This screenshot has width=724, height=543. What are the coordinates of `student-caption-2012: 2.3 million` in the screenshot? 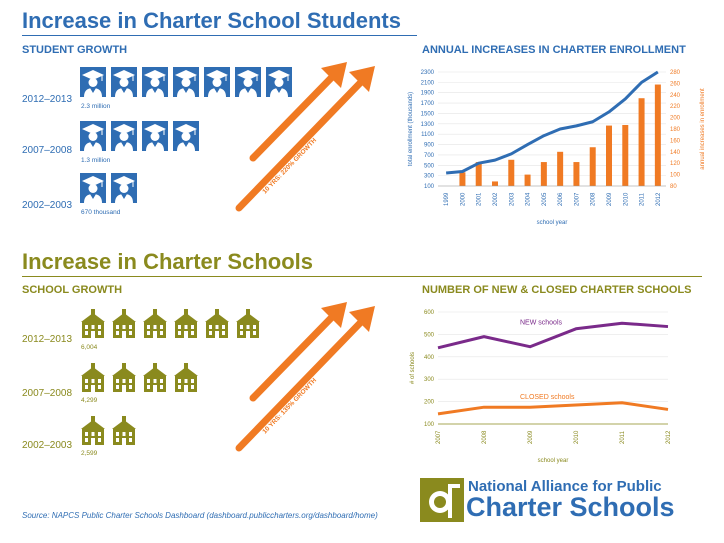 It's located at (96, 106).